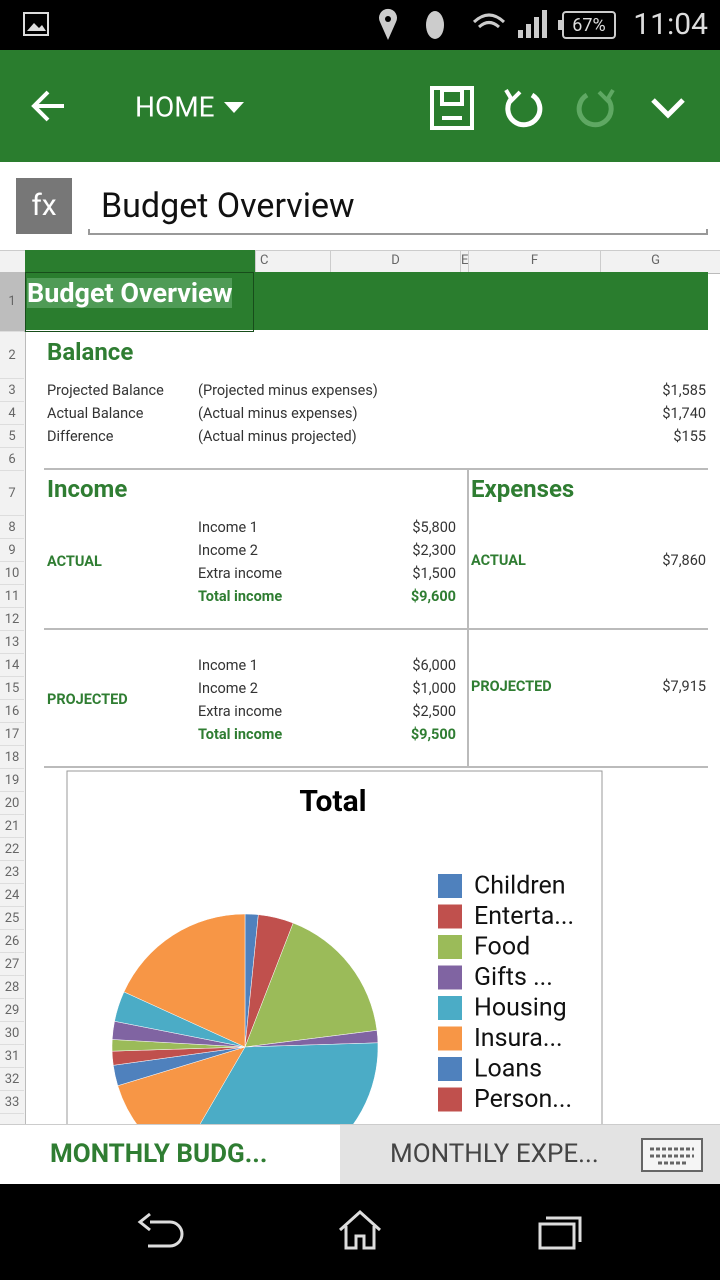 Image resolution: width=720 pixels, height=1284 pixels. I want to click on row-number: 32, so click(12, 1079).